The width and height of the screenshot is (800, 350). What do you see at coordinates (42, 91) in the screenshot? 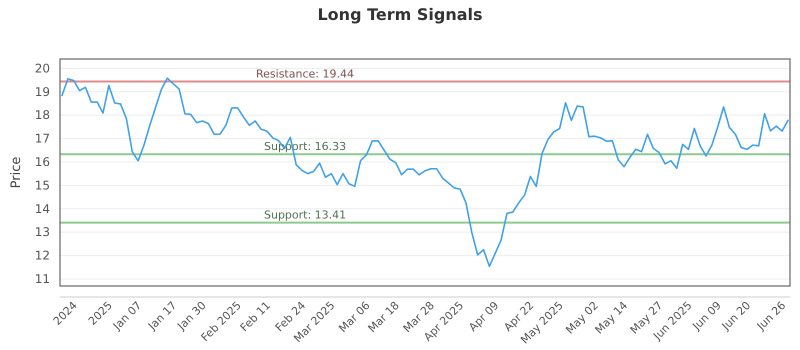
I see `y-tick-label: 19` at bounding box center [42, 91].